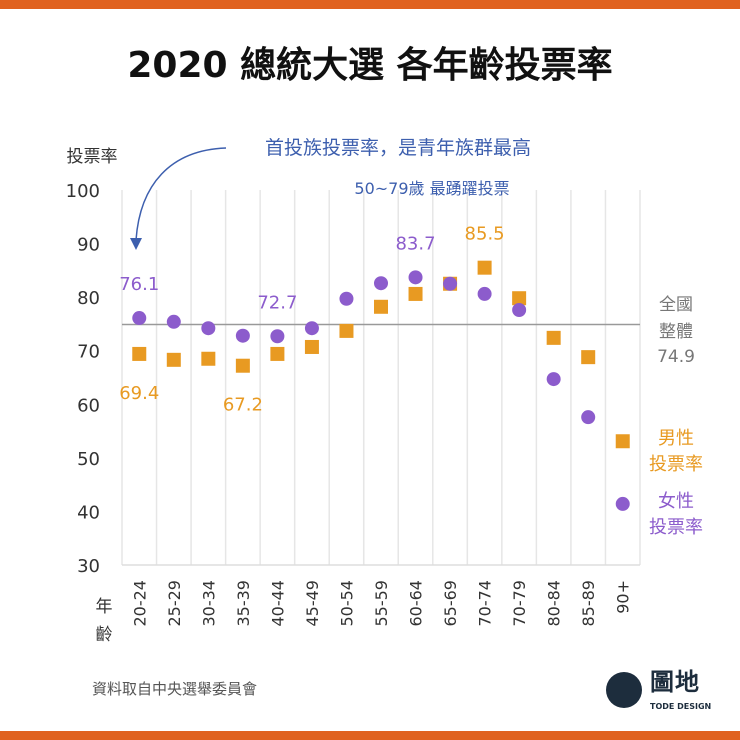 This screenshot has height=740, width=740. Describe the element at coordinates (139, 393) in the screenshot. I see `data-label: 69.4` at that location.